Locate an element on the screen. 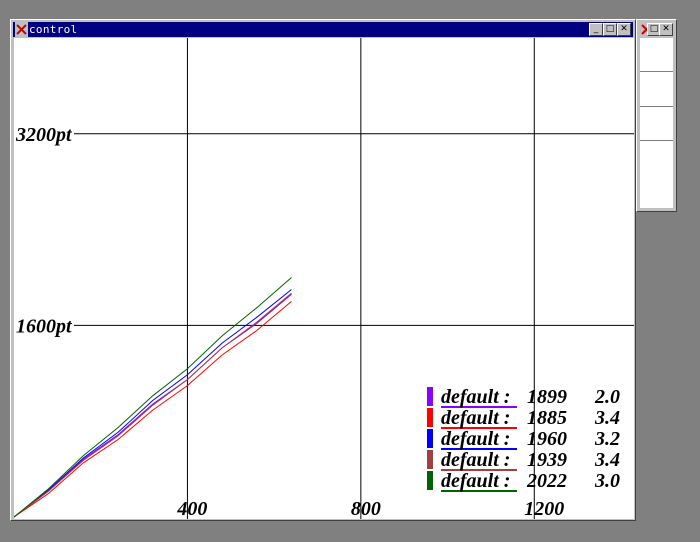 The image size is (700, 542). x-tick-label: 400 is located at coordinates (191, 508).